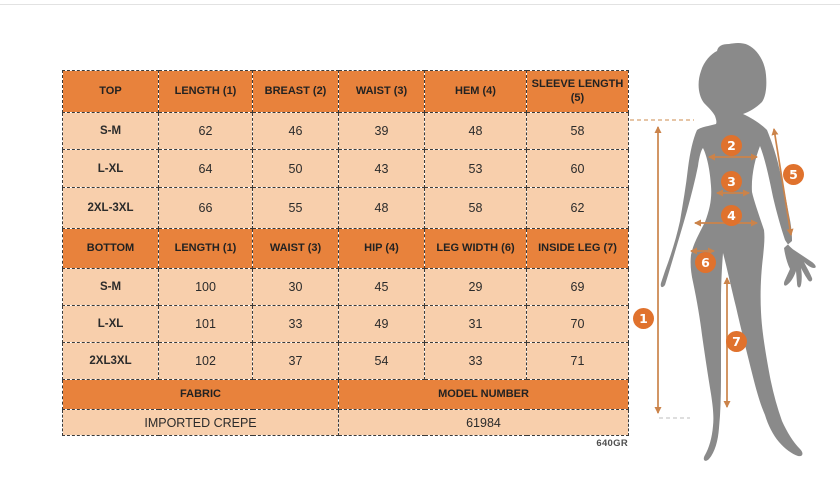 The height and width of the screenshot is (479, 840). Describe the element at coordinates (110, 91) in the screenshot. I see `column-header-top: TOP` at that location.